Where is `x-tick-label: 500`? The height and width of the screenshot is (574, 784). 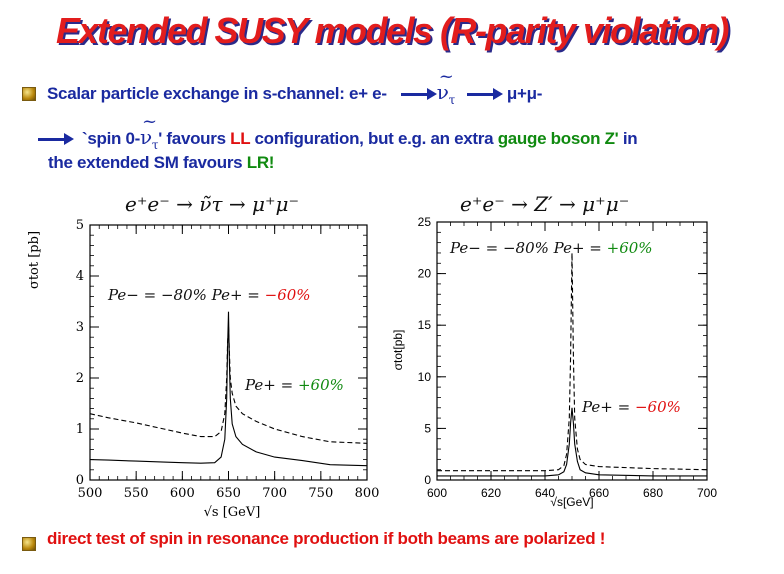 x-tick-label: 500 is located at coordinates (90, 493).